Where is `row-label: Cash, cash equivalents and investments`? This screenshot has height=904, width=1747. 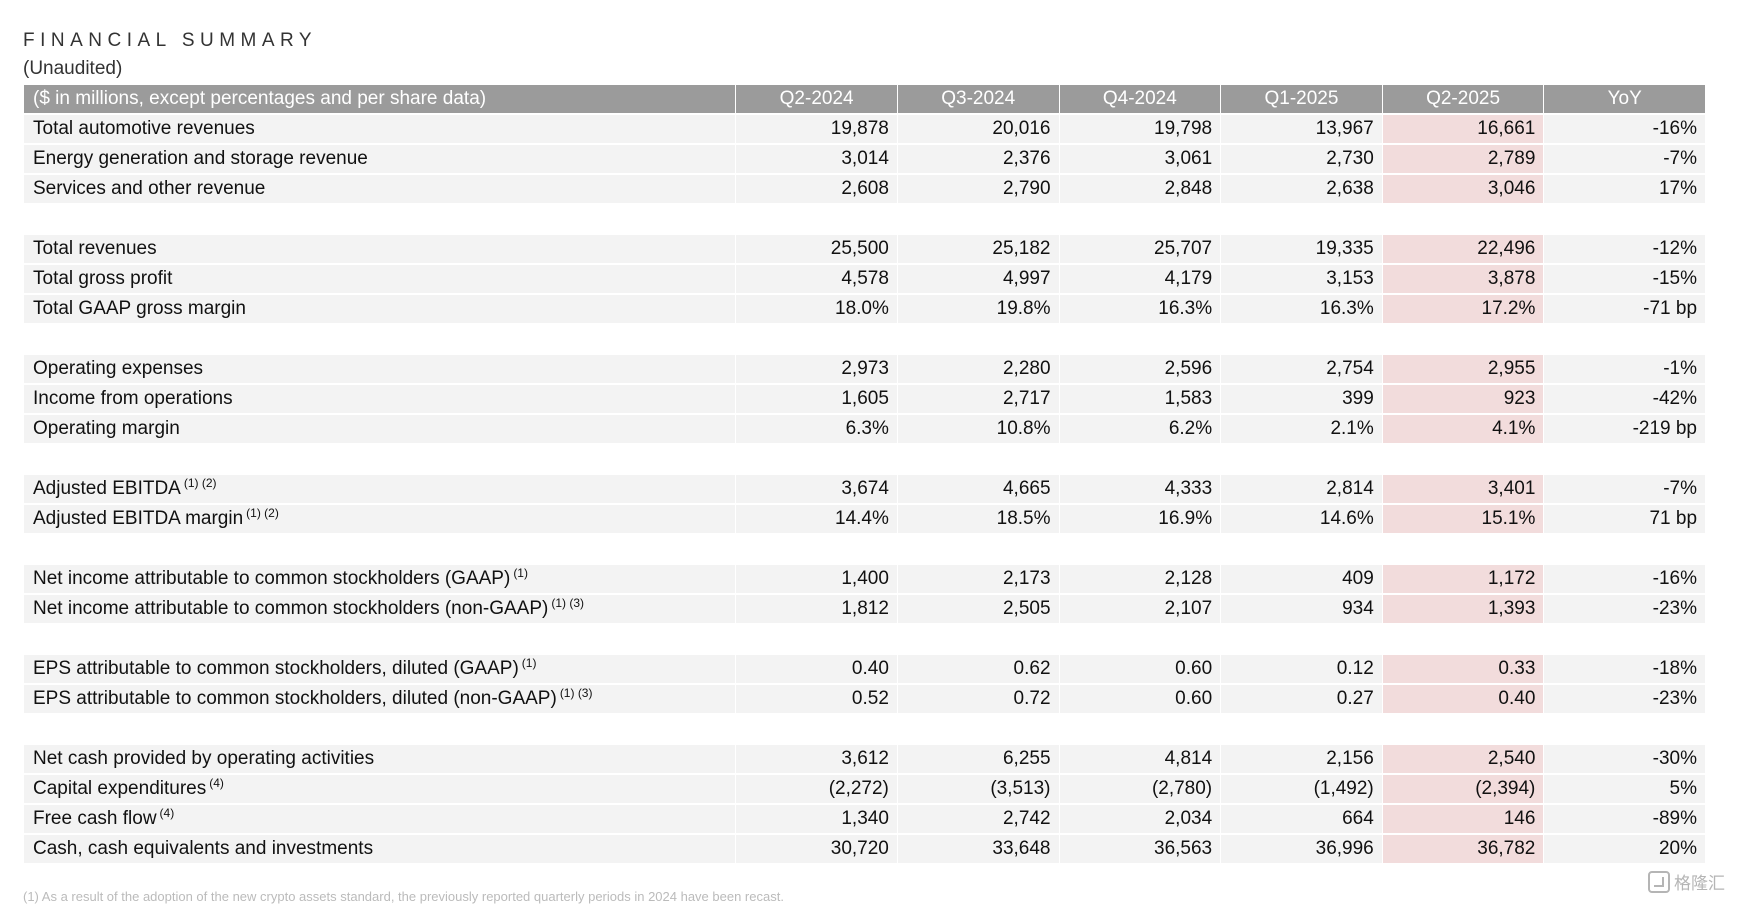 row-label: Cash, cash equivalents and investments is located at coordinates (380, 849).